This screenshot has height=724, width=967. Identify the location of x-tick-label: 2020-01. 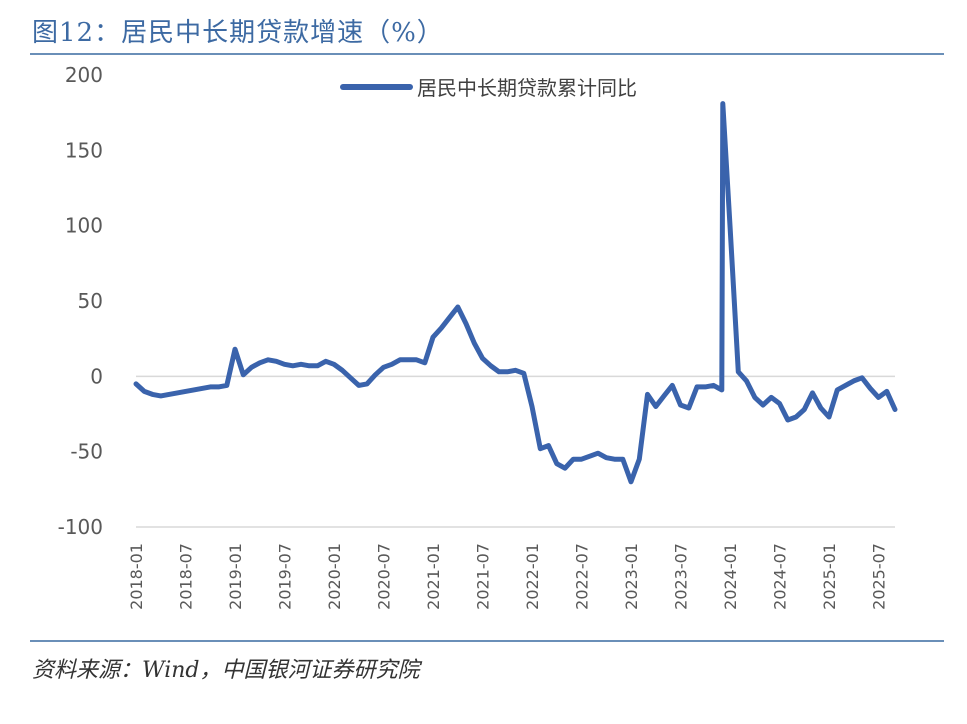
(334, 576).